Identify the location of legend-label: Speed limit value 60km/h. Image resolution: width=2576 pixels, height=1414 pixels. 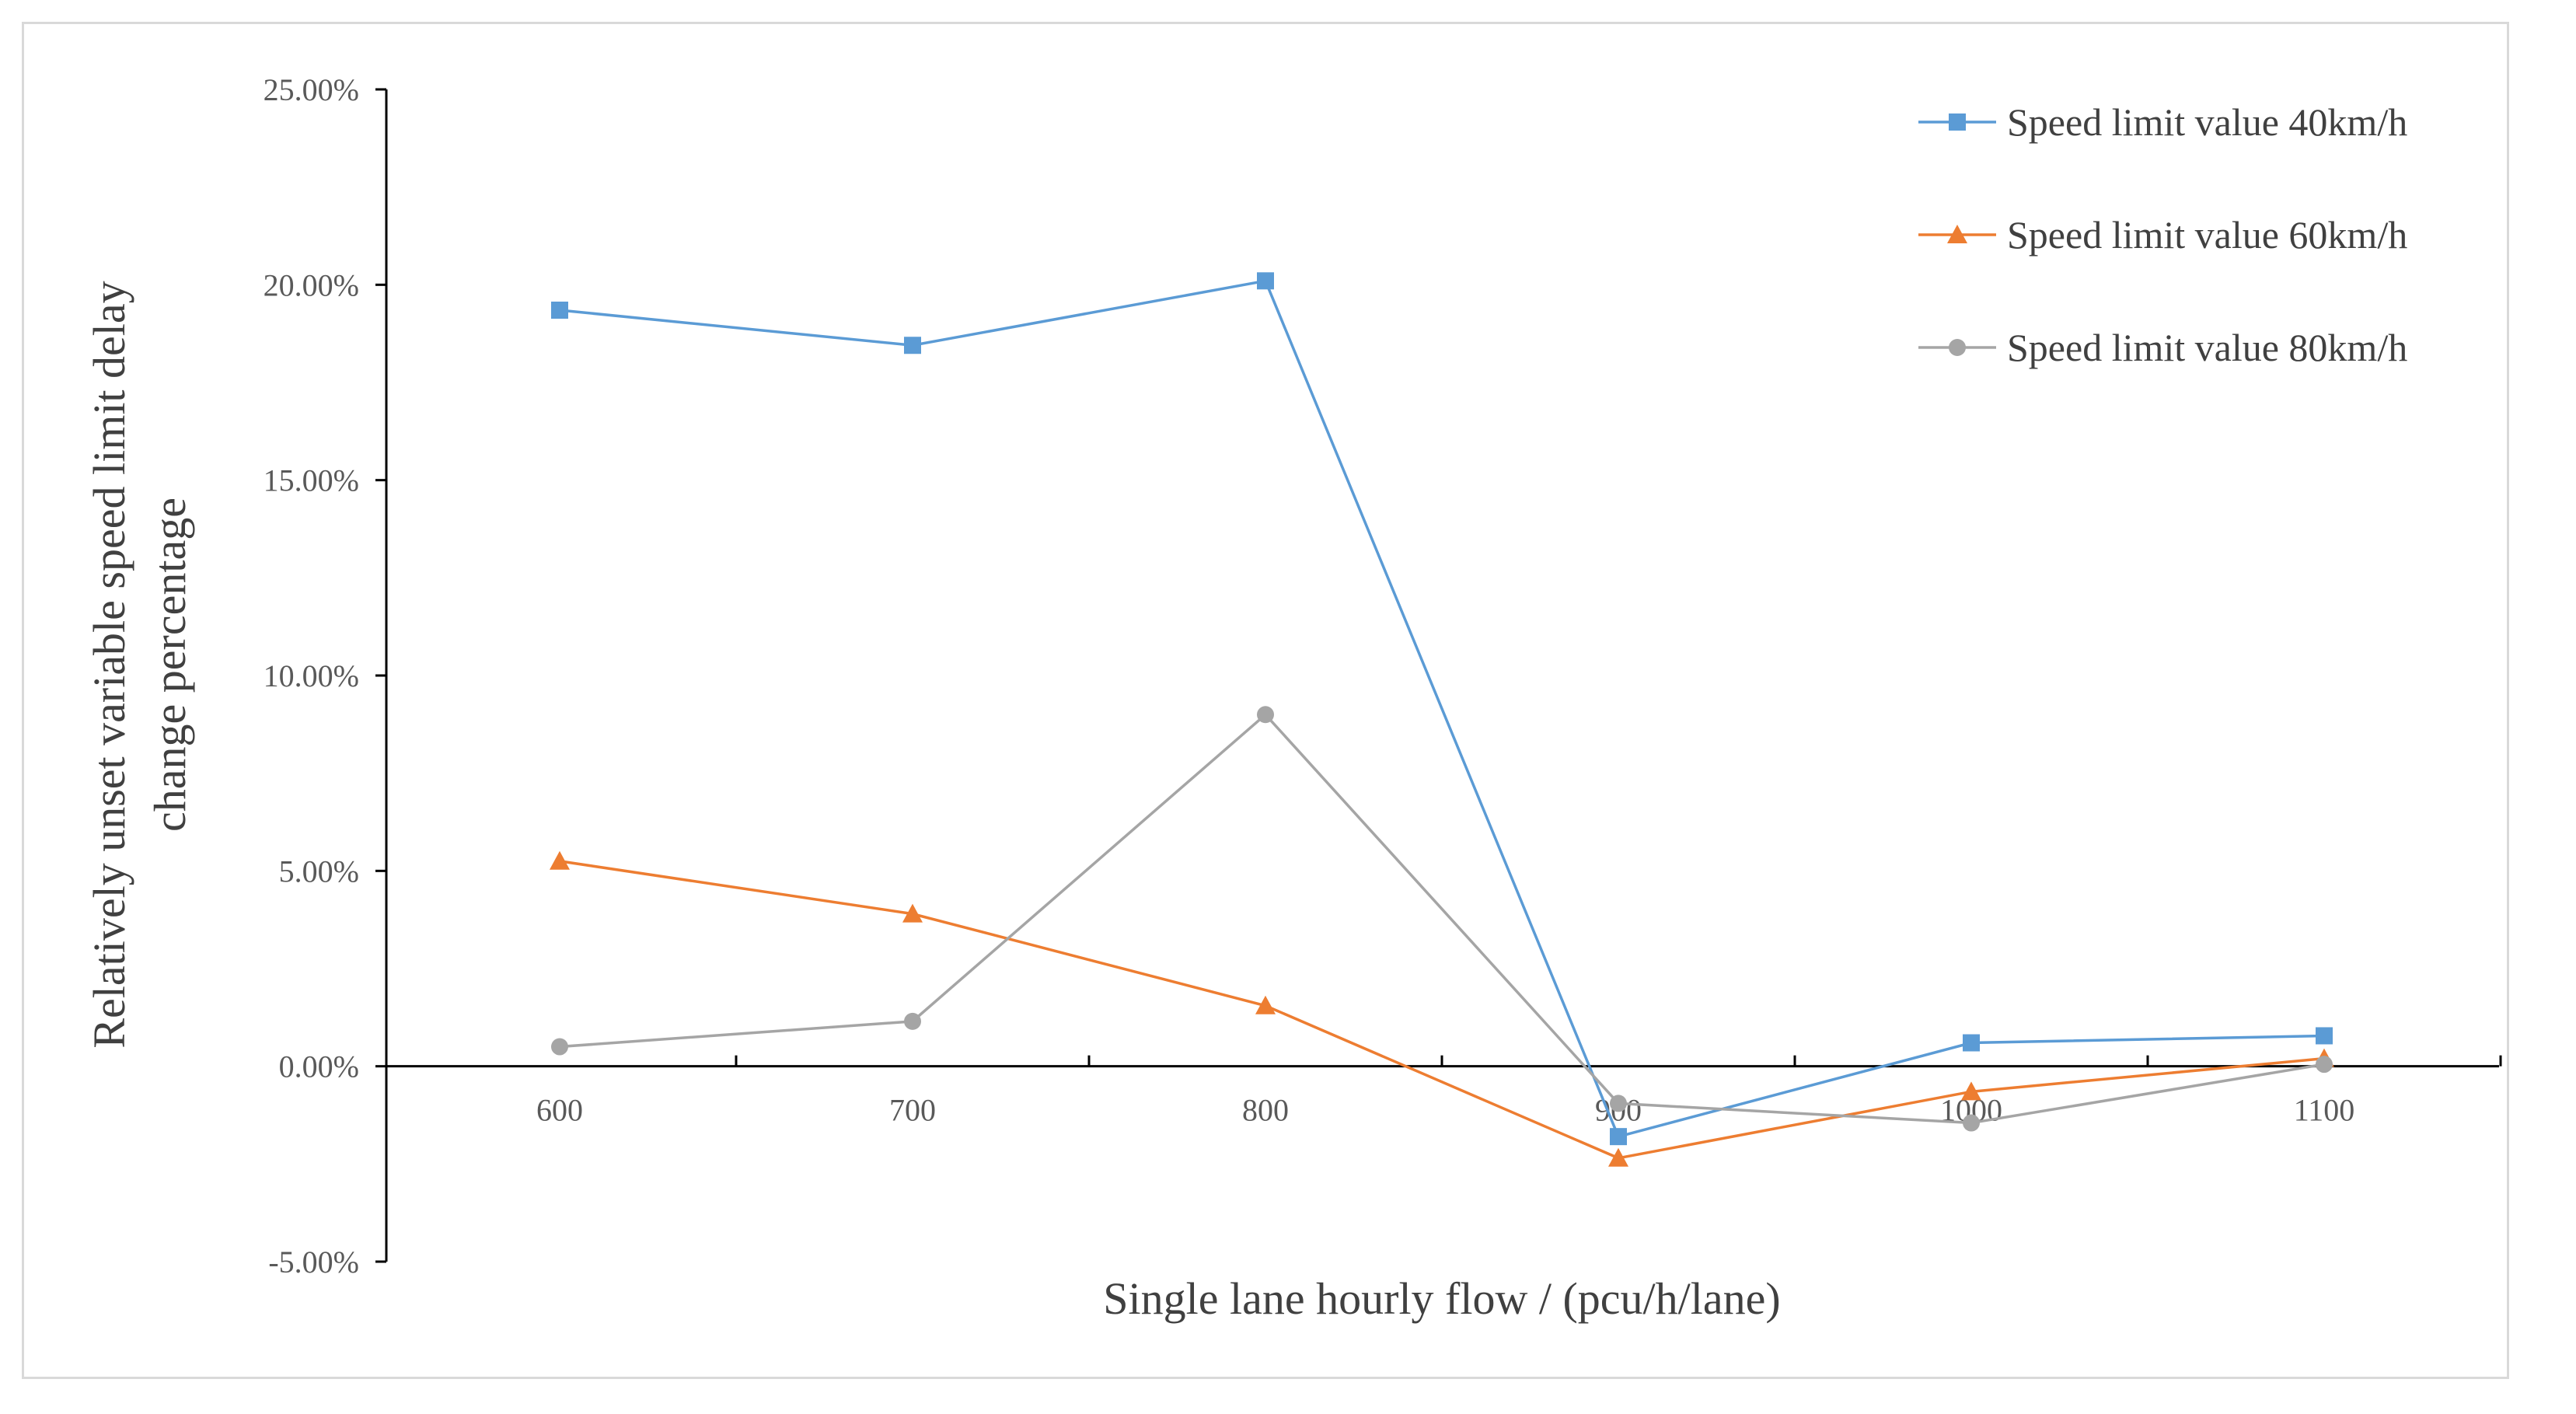
(2207, 235).